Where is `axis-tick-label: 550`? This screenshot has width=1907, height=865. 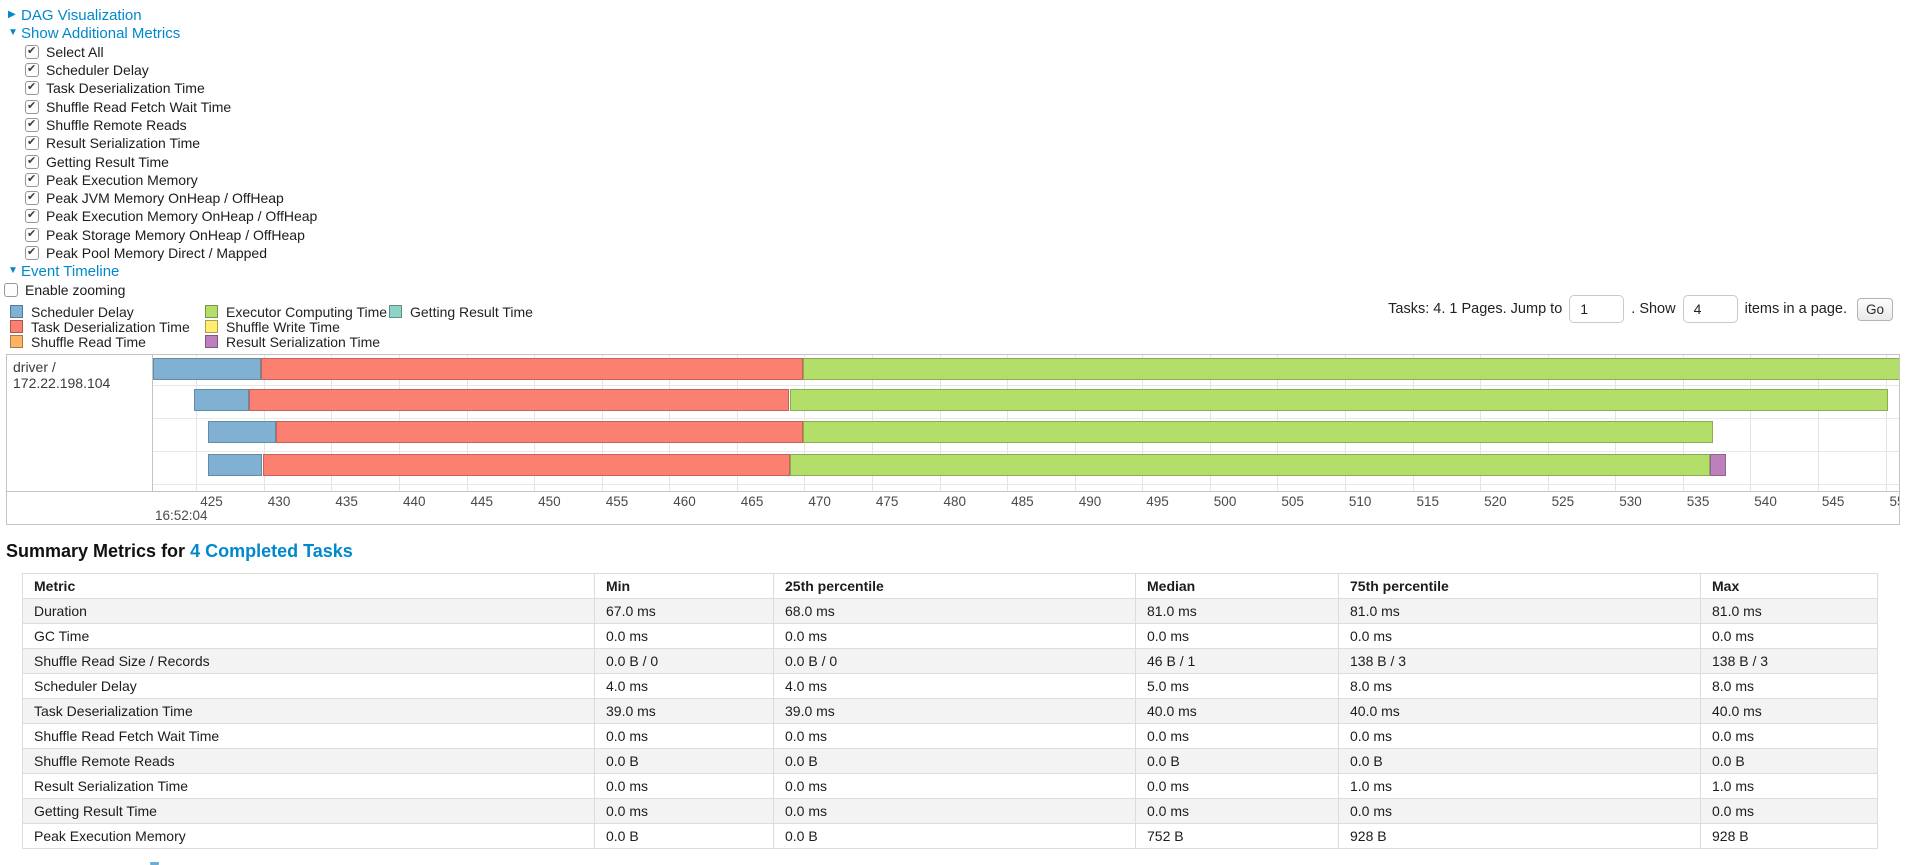
axis-tick-label: 550 is located at coordinates (1894, 501).